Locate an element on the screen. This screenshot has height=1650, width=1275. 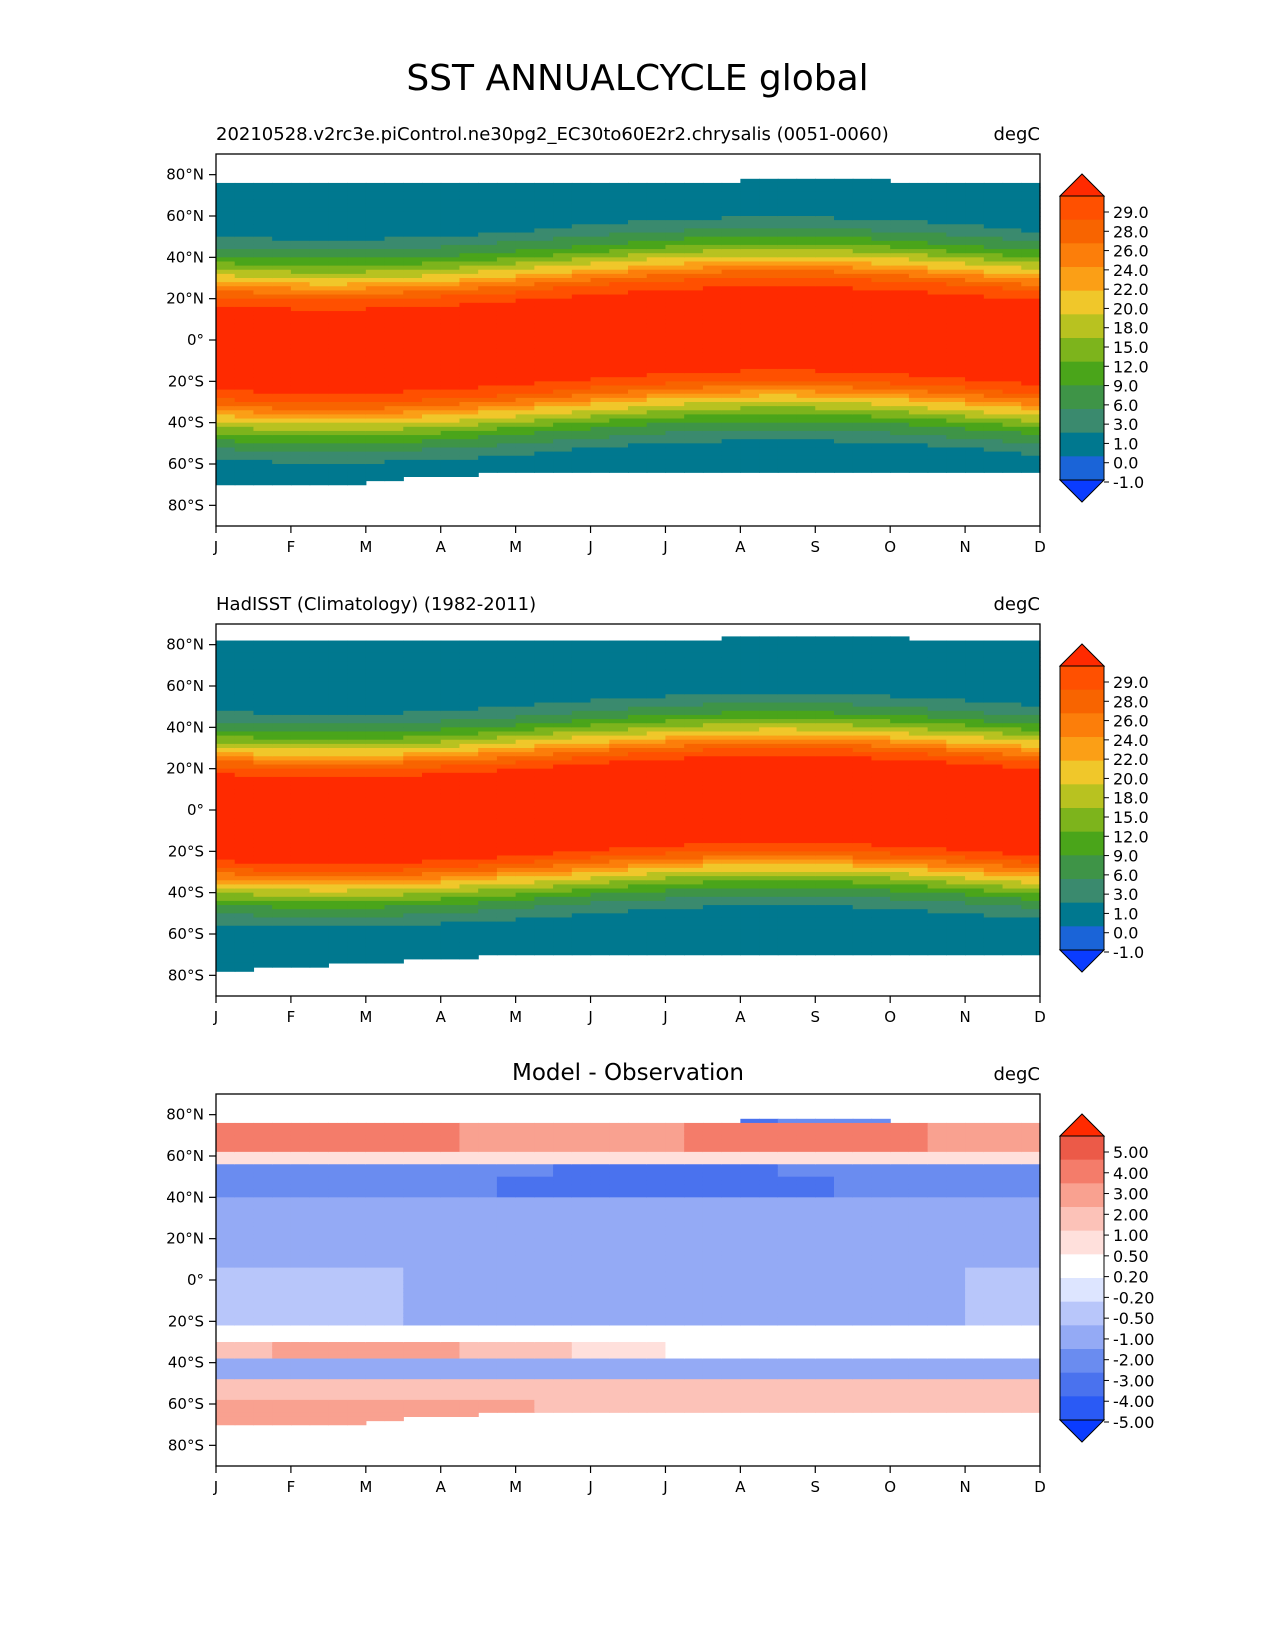
colorbar-frame is located at coordinates (1082, 338).